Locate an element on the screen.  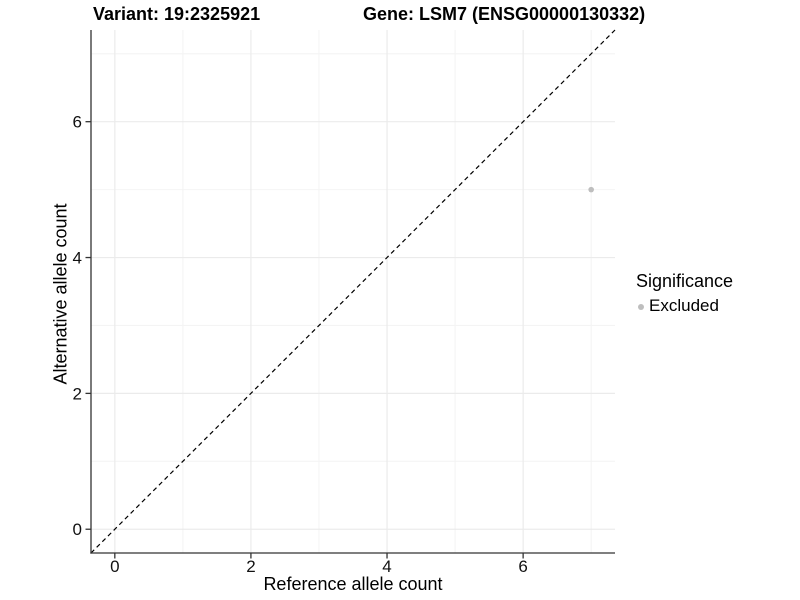
legend: Significance Excluded is located at coordinates (684, 293).